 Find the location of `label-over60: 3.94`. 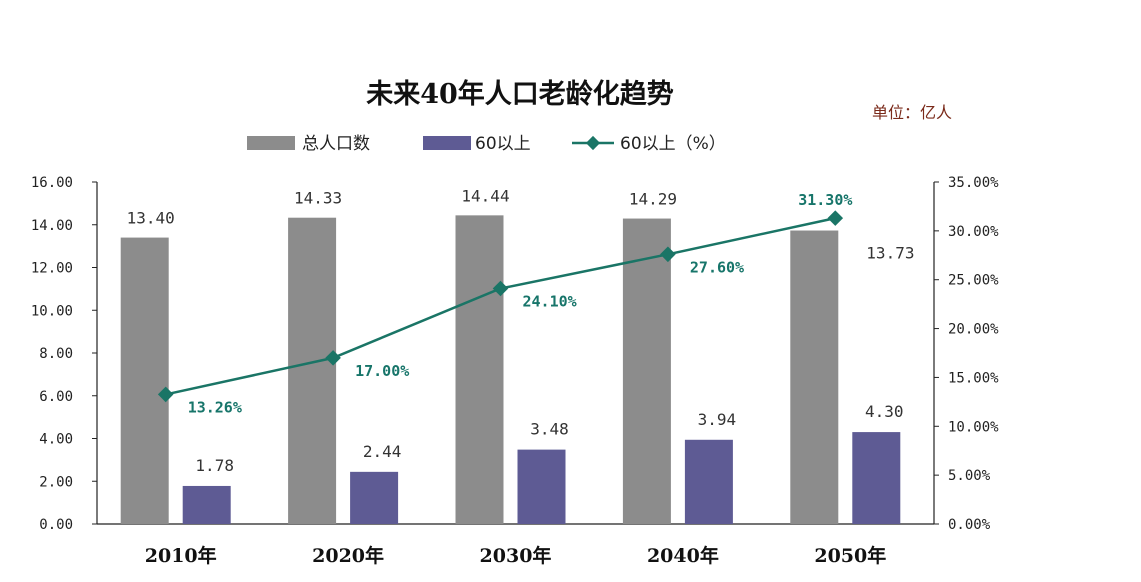

label-over60: 3.94 is located at coordinates (717, 419).